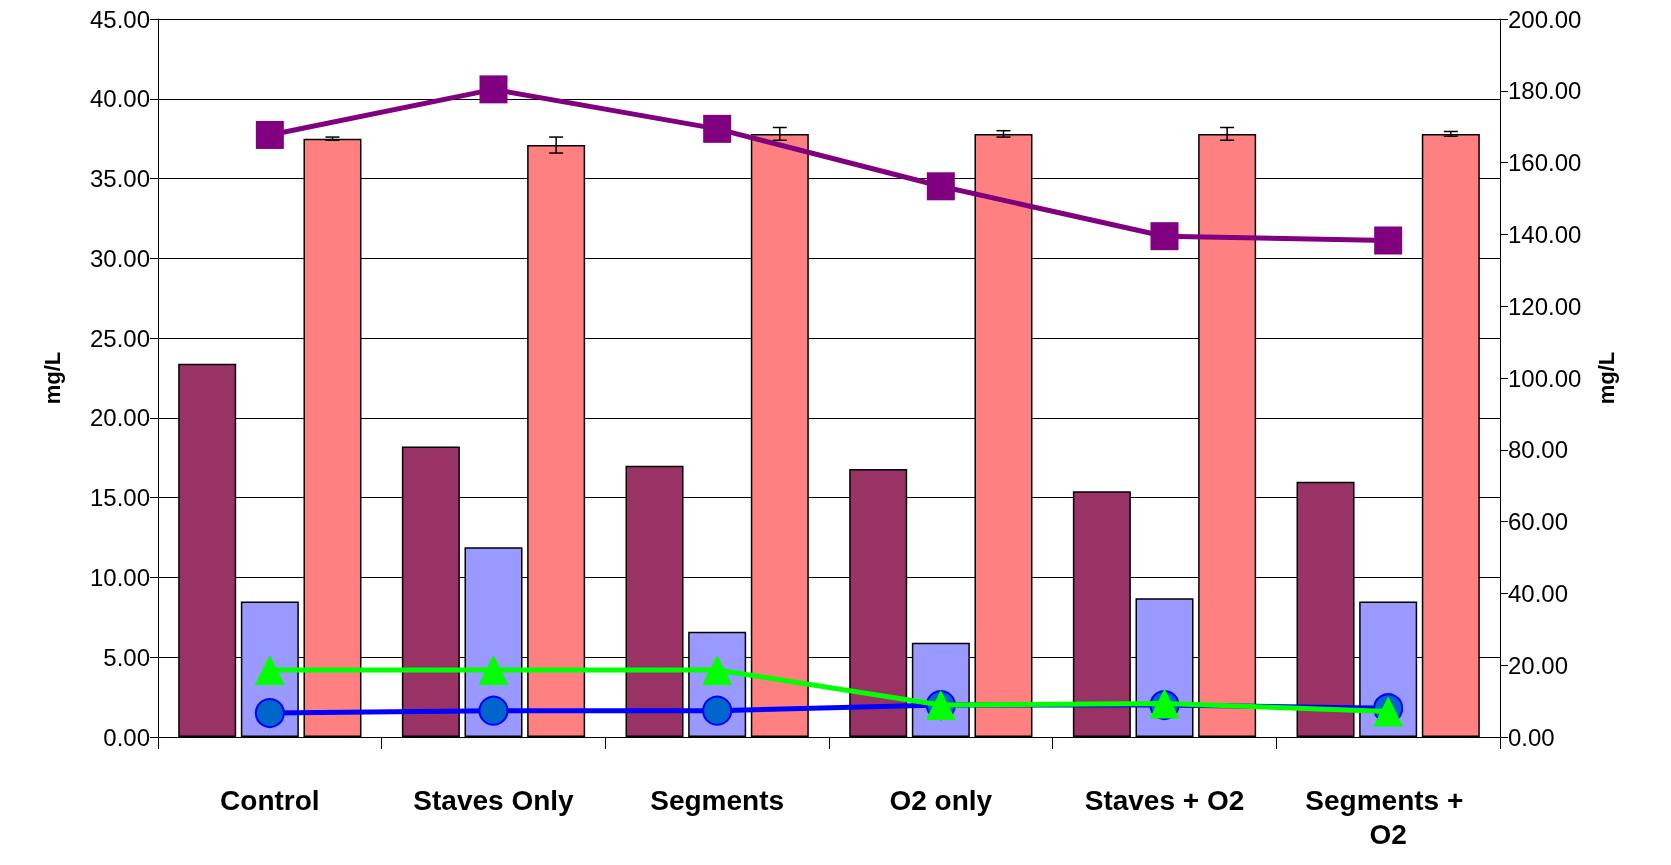  Describe the element at coordinates (119, 498) in the screenshot. I see `y-tick-label: 15.00` at that location.